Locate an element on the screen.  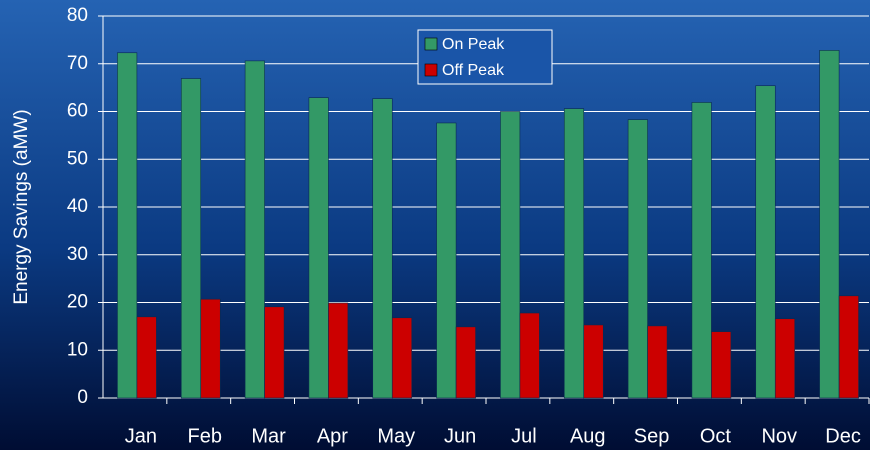
x-tick-label: Sep is located at coordinates (652, 436).